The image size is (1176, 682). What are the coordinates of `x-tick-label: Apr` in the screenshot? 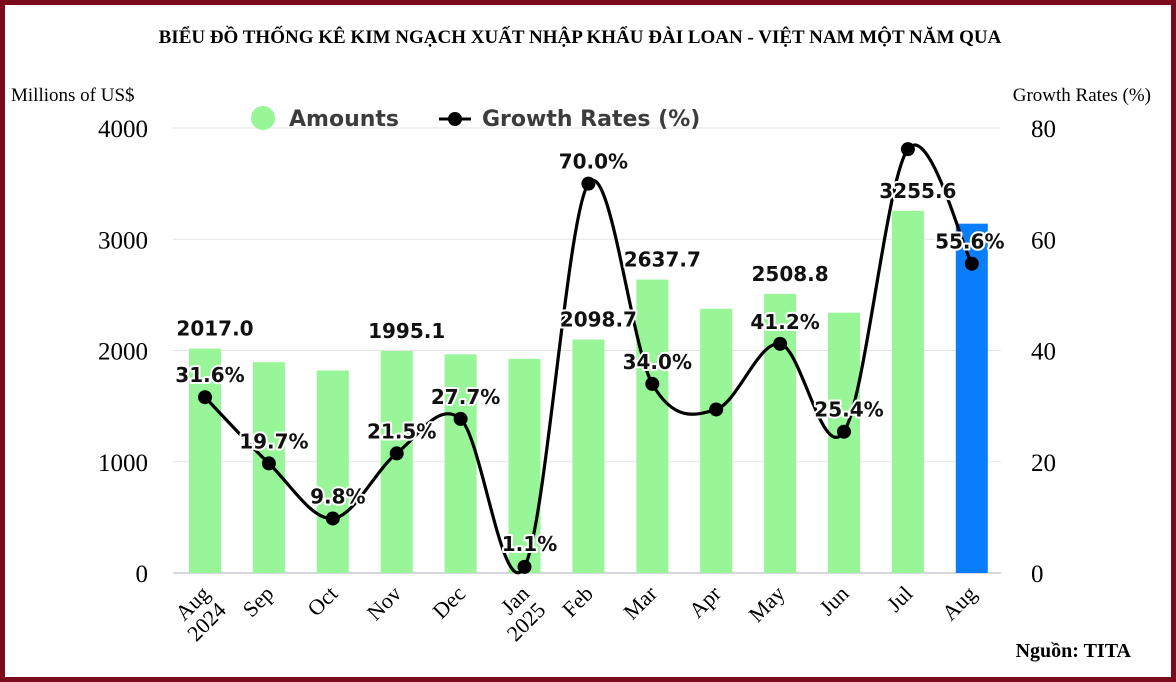 It's located at (705, 601).